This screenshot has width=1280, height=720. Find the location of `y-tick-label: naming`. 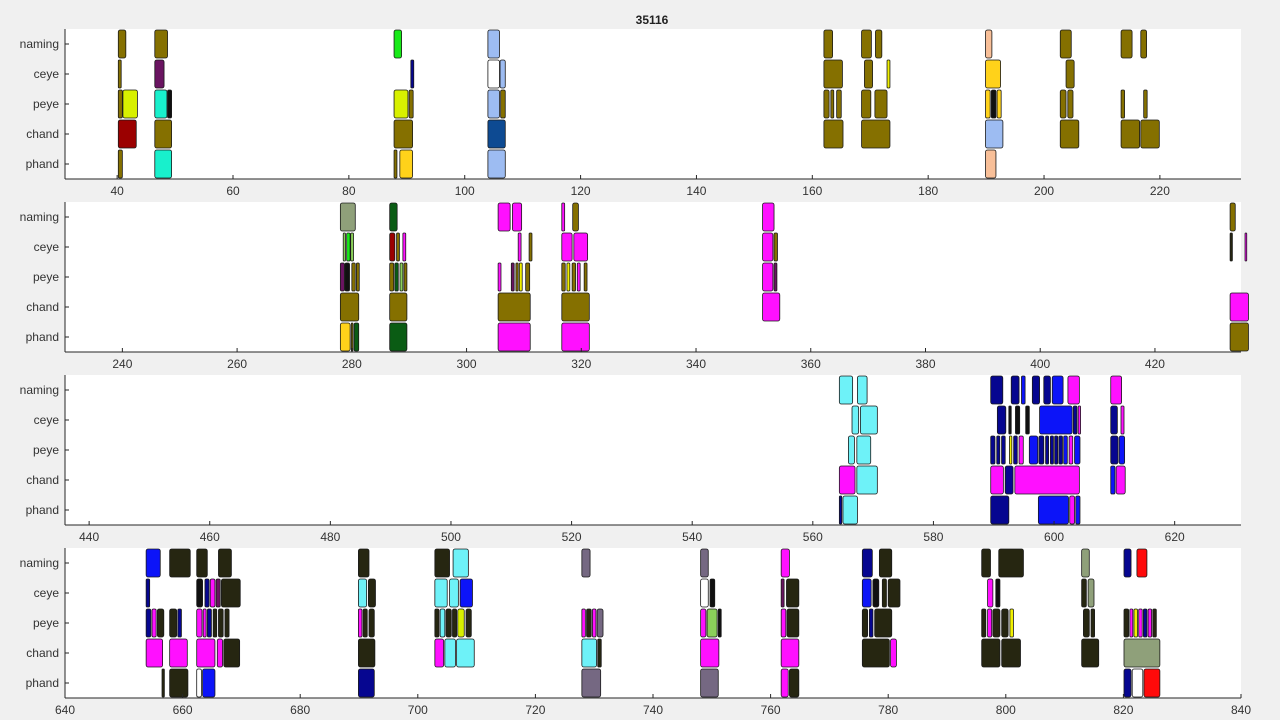

y-tick-label: naming is located at coordinates (39, 44).